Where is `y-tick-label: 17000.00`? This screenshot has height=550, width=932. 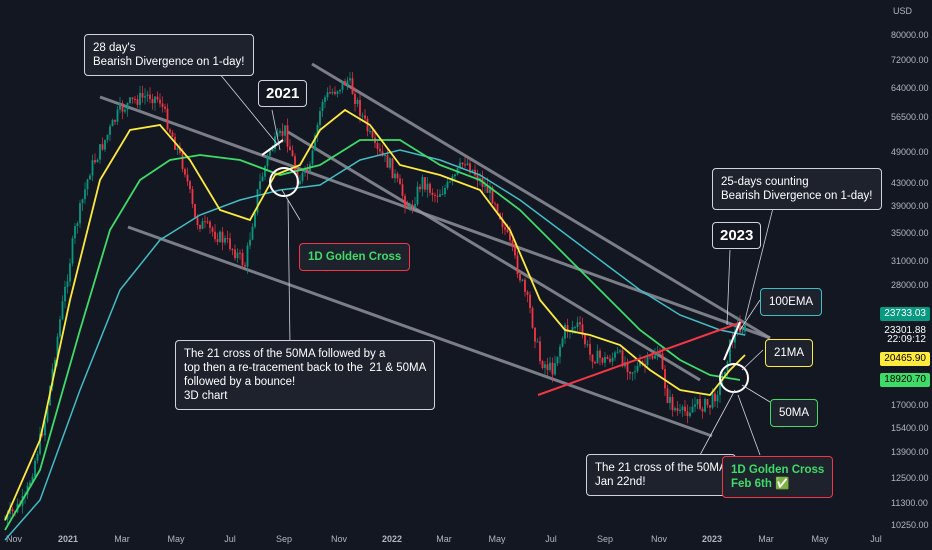 y-tick-label: 17000.00 is located at coordinates (910, 405).